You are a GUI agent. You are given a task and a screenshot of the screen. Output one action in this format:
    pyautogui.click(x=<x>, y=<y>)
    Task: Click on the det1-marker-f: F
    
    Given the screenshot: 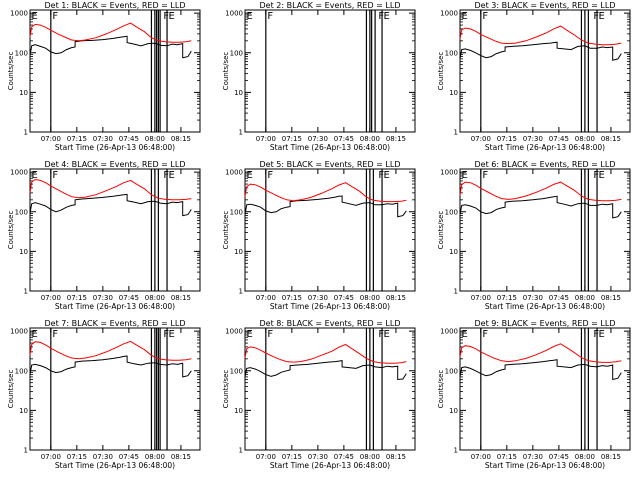 What is the action you would take?
    pyautogui.click(x=166, y=16)
    